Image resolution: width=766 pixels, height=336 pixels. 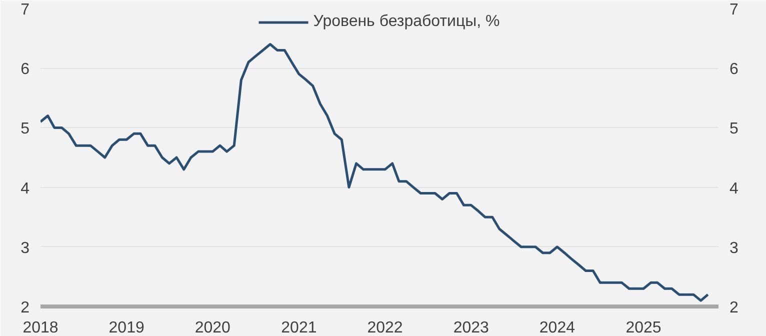 I want to click on x-tick-label: 2020, so click(x=212, y=328).